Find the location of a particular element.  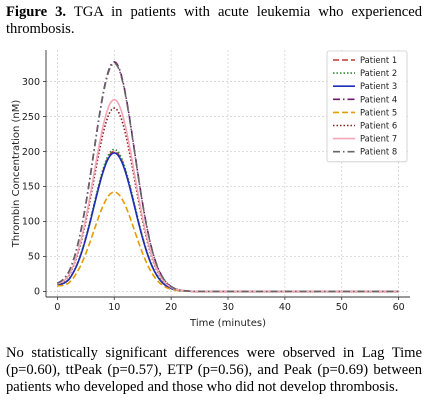

x-tick-label: 50 is located at coordinates (342, 307).